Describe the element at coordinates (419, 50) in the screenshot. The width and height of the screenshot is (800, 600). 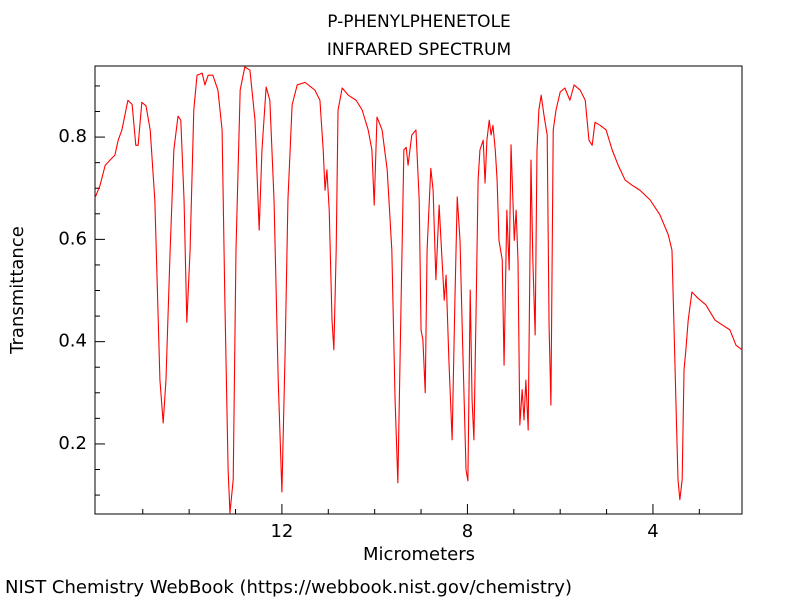
I see `chart-subtitle: INFRARED SPECTRUM` at that location.